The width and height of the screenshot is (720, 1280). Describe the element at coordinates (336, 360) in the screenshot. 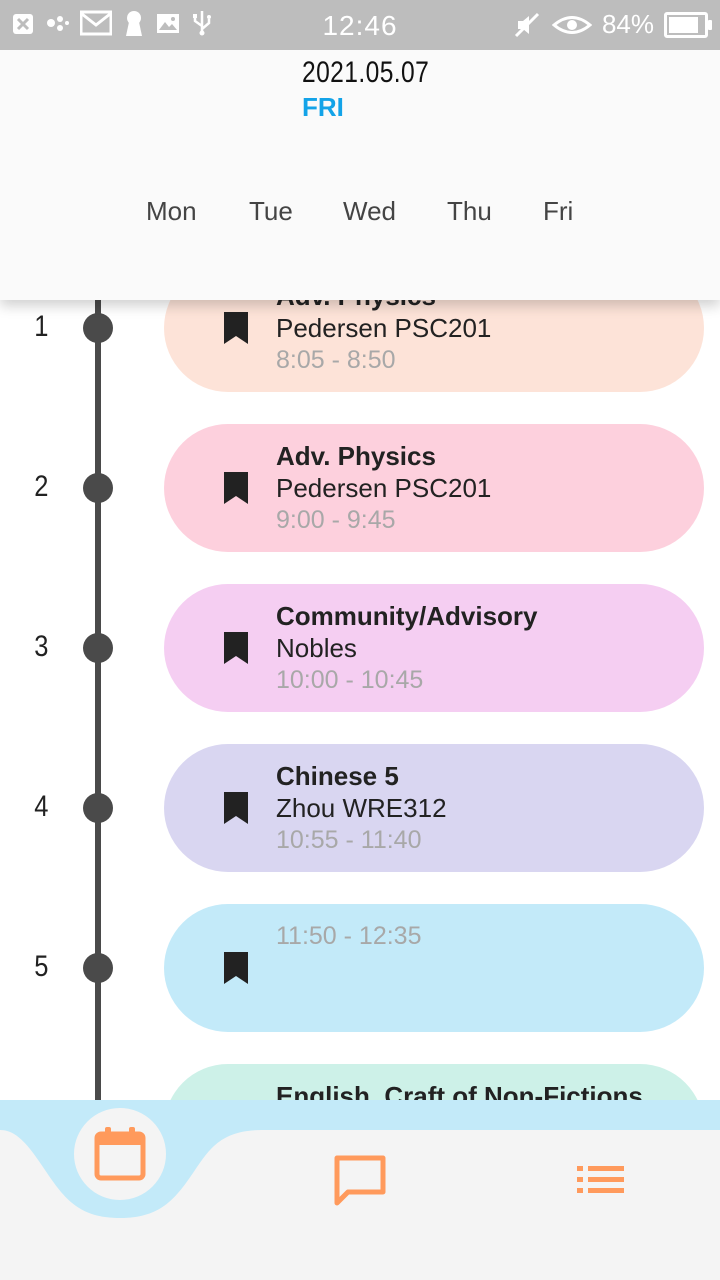

I see `class-time: 8:05 - 8:50` at that location.